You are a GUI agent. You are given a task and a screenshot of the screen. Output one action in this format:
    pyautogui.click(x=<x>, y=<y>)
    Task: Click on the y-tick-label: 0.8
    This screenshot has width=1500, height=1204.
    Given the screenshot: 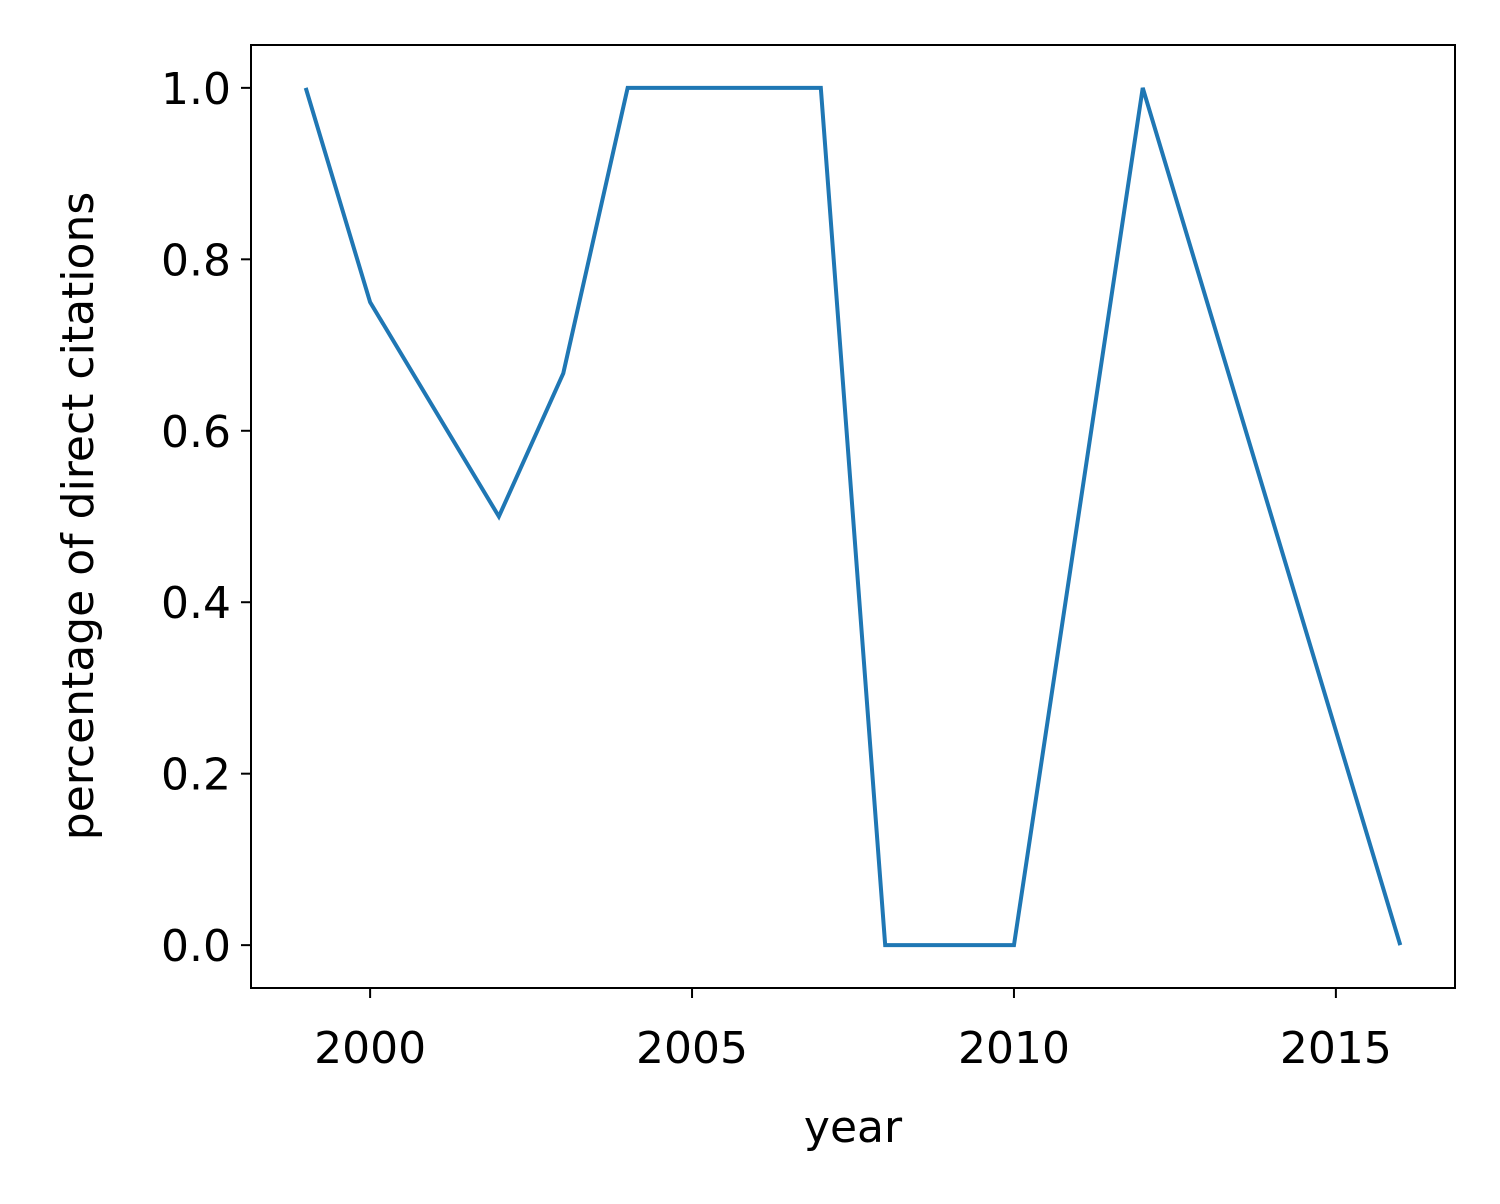 What is the action you would take?
    pyautogui.click(x=196, y=260)
    